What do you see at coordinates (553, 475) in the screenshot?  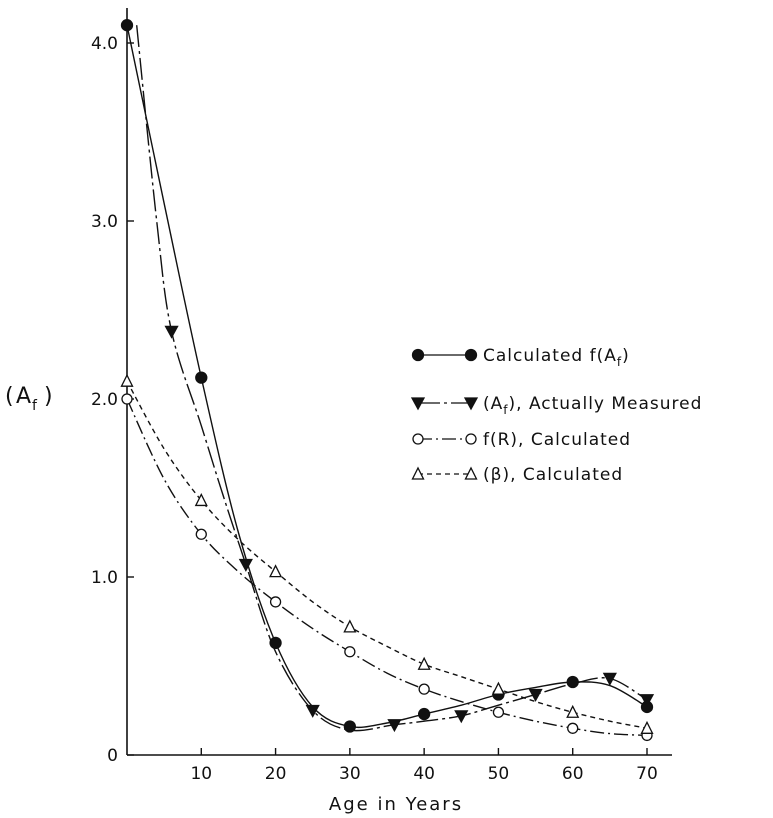 I see `legend-label-3: (β), Calculated` at bounding box center [553, 475].